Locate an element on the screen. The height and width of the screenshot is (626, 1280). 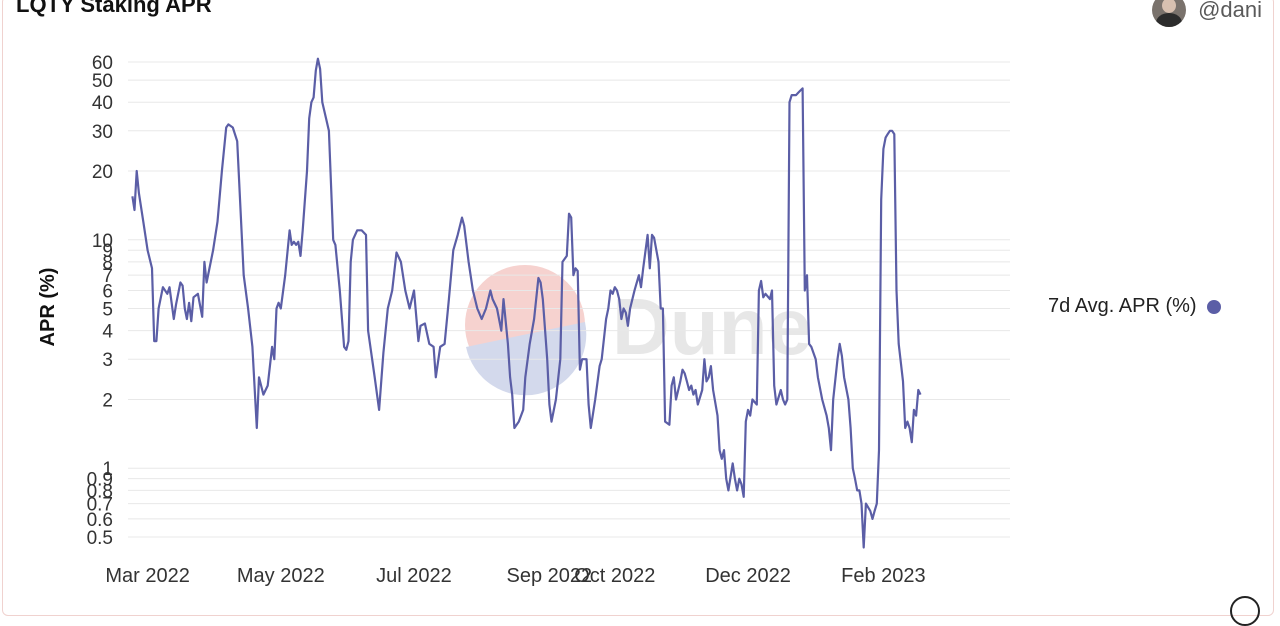
x-tick-label: Mar 2022 is located at coordinates (147, 576).